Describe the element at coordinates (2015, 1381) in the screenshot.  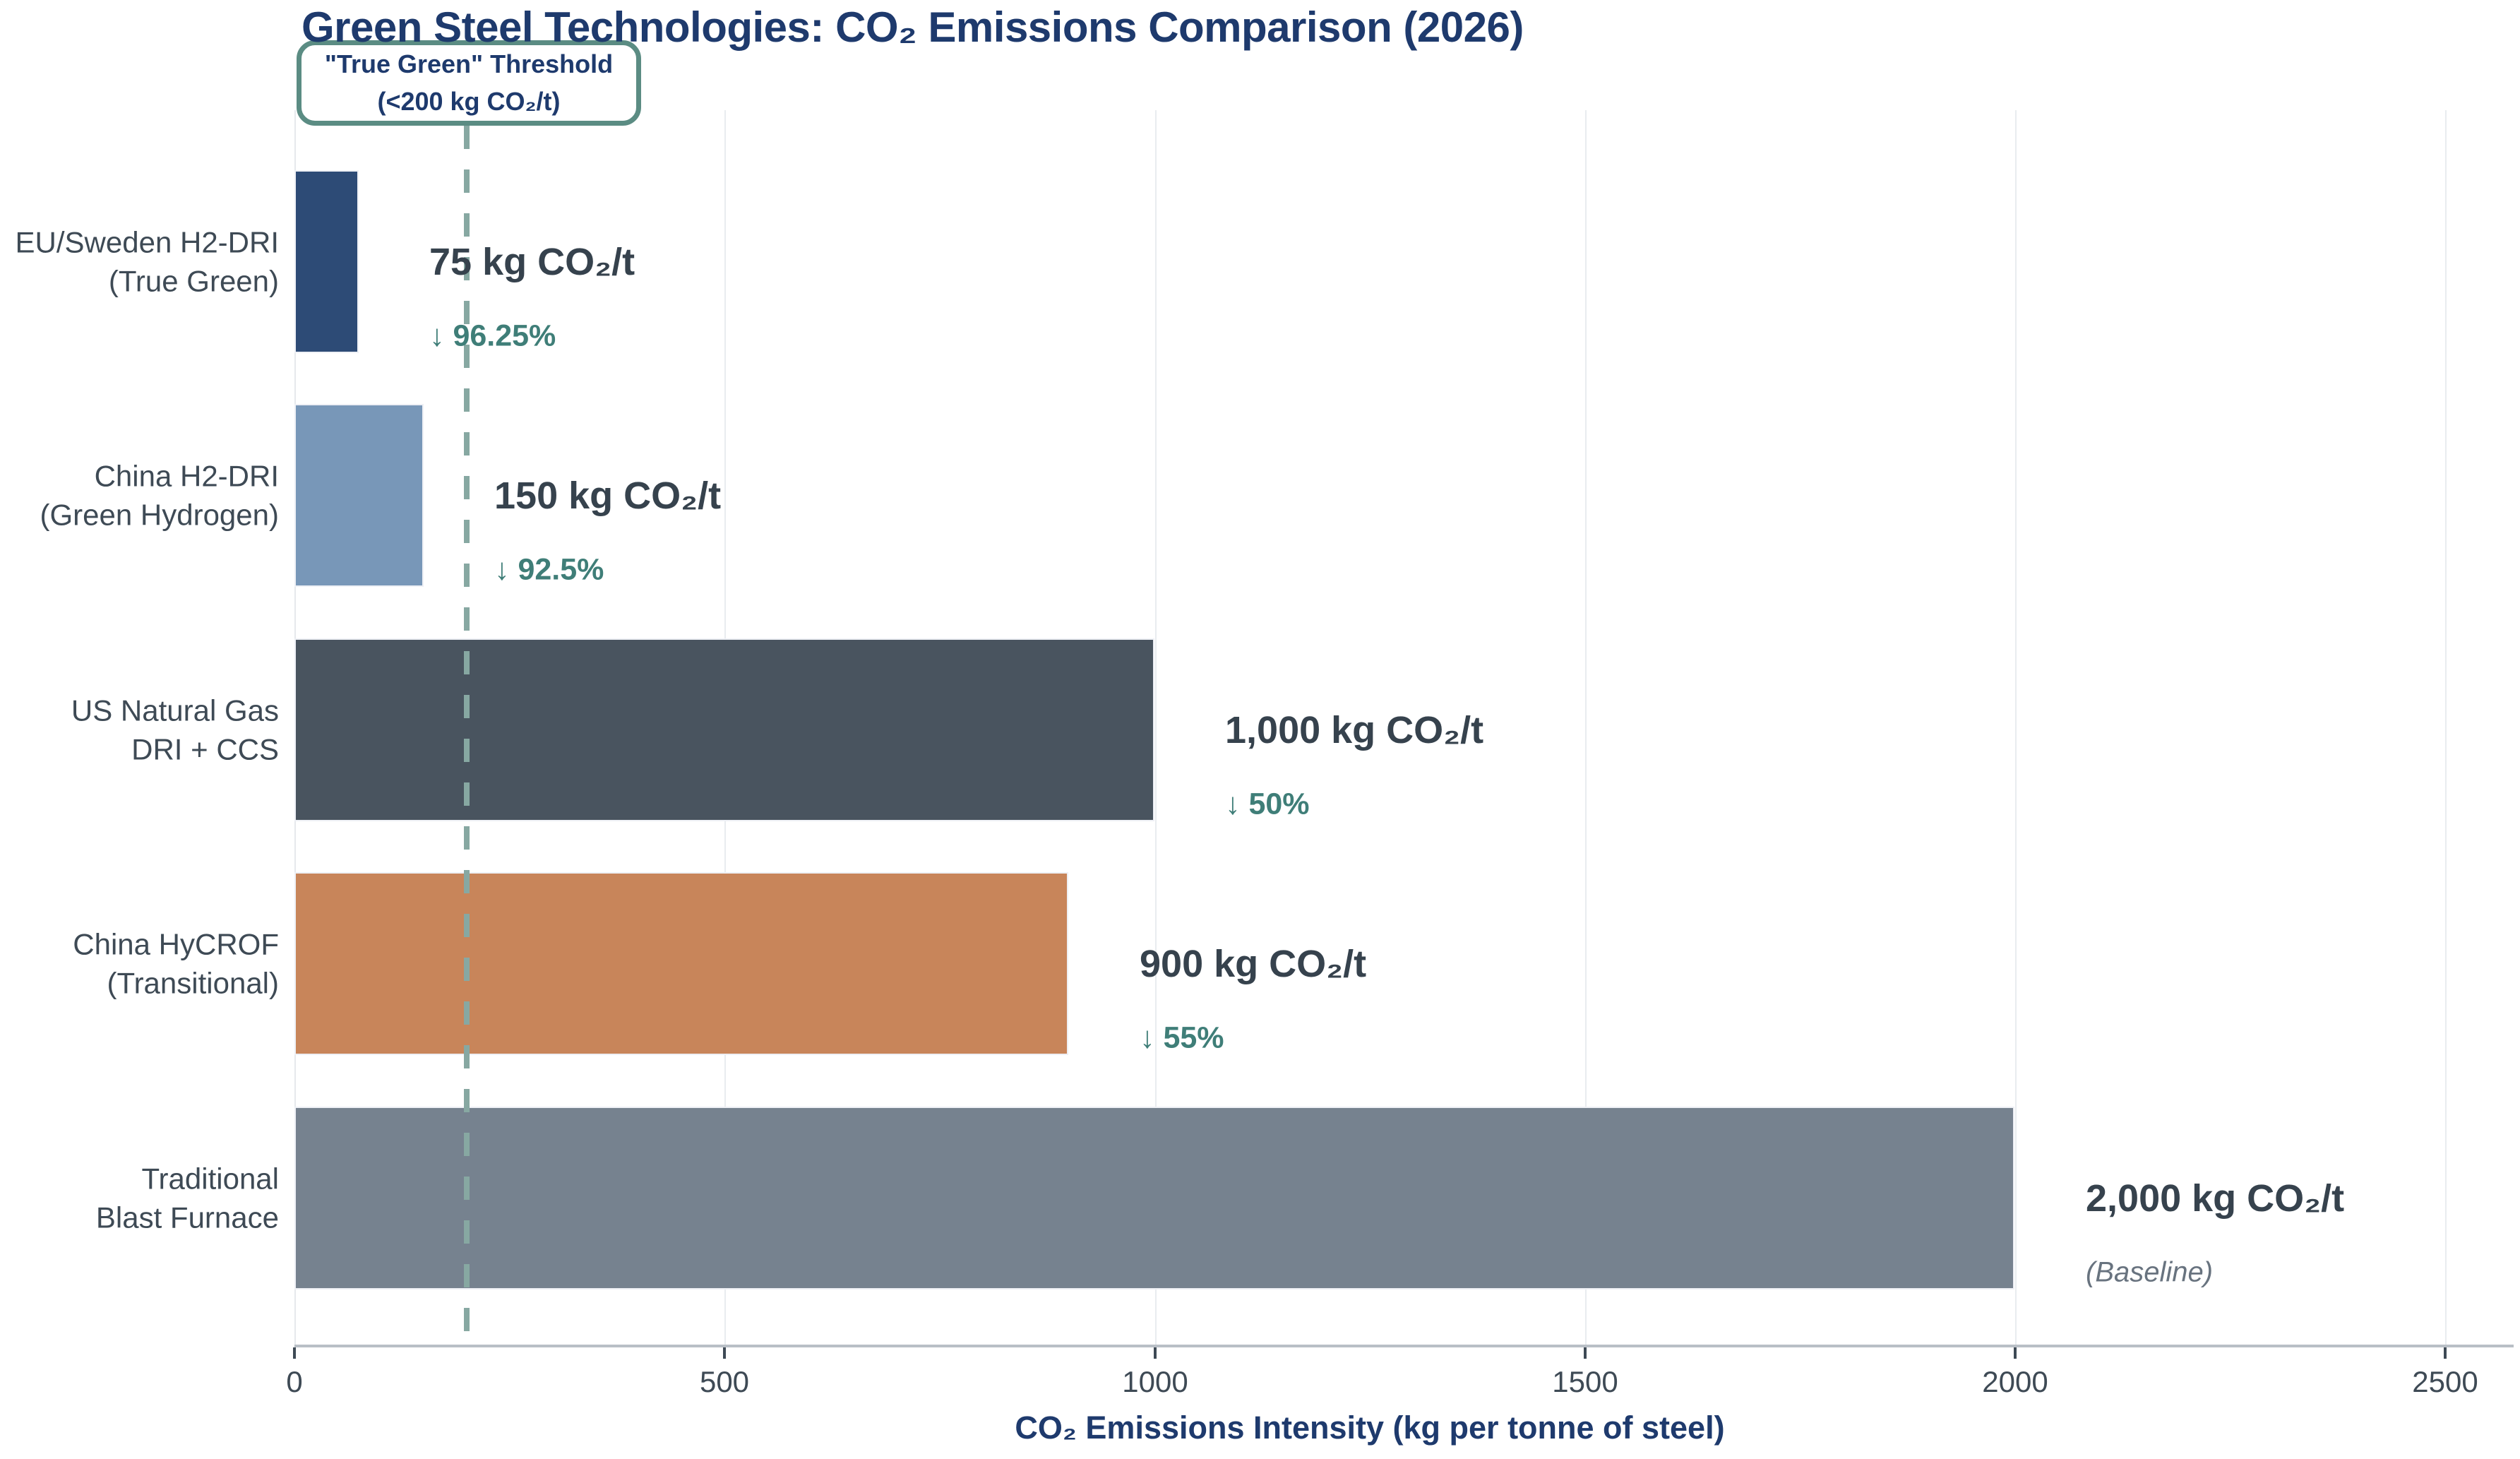
I see `x-tick-label-2000: 2000` at that location.